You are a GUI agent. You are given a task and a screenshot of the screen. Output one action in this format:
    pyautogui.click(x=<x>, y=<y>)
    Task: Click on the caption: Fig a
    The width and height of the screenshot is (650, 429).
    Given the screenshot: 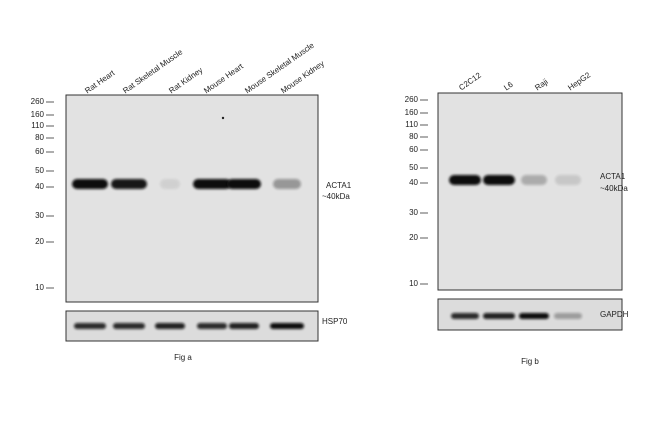 What is the action you would take?
    pyautogui.click(x=183, y=357)
    